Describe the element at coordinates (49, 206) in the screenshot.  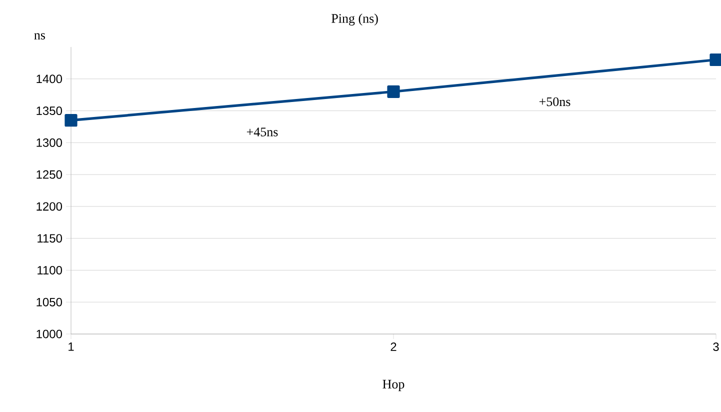
I see `y-tick-label: 1200` at that location.